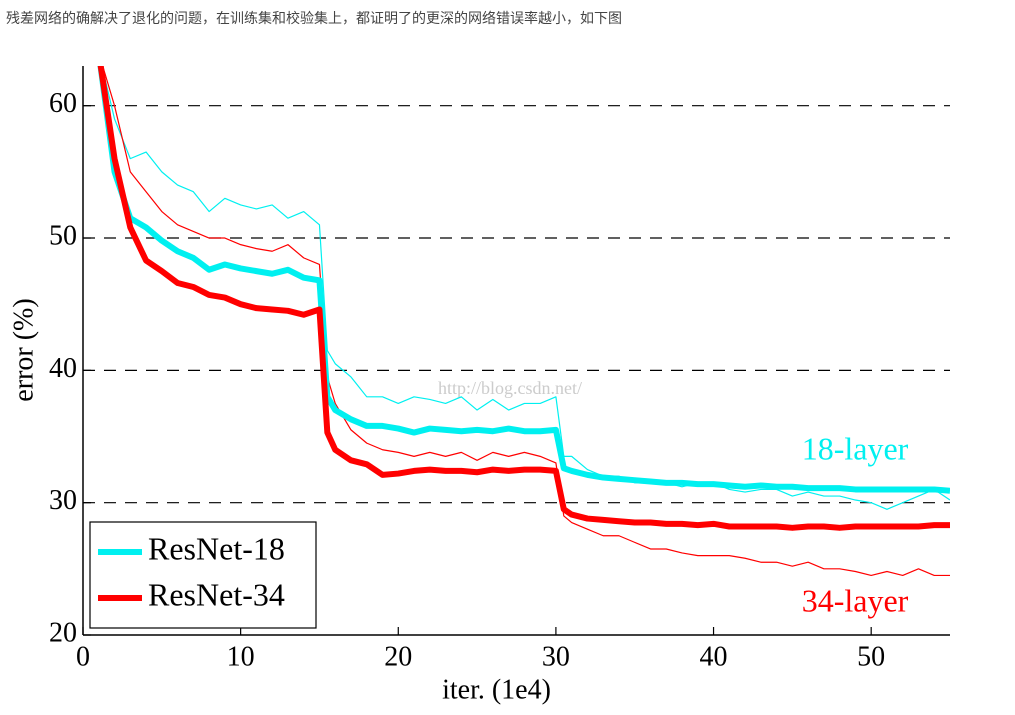 This screenshot has height=715, width=1015. Describe the element at coordinates (510, 388) in the screenshot. I see `watermark: http://blog.csdn.net/` at that location.